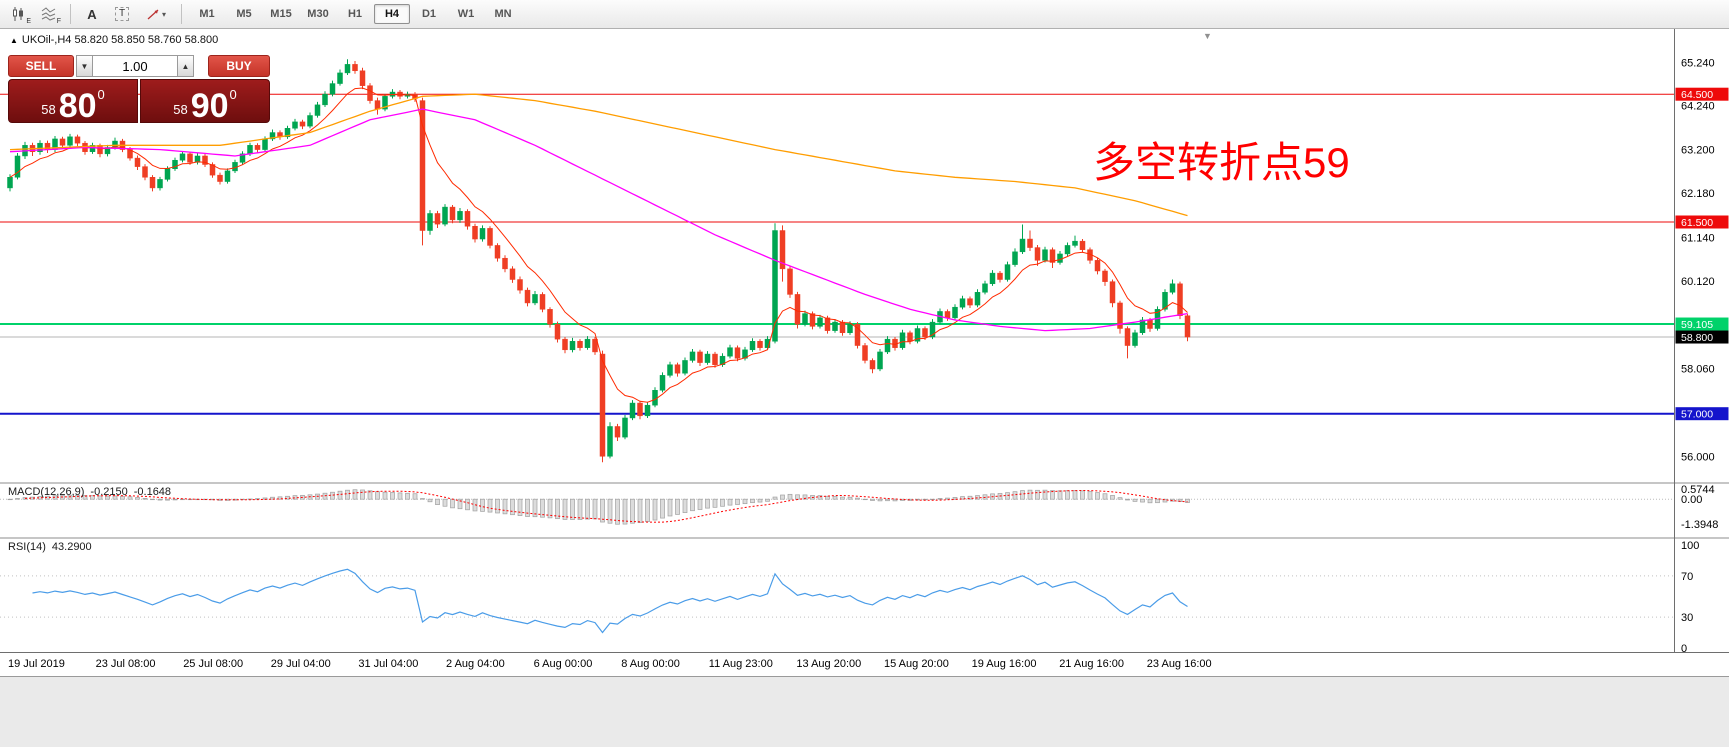 This screenshot has width=1729, height=747. I want to click on volume-control: ▼ ▲, so click(141, 66).